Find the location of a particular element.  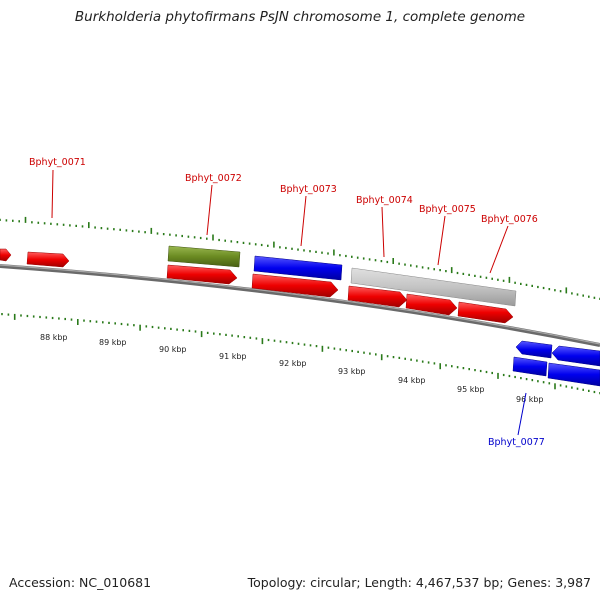

genome-backbone-highlight is located at coordinates (300, 304).